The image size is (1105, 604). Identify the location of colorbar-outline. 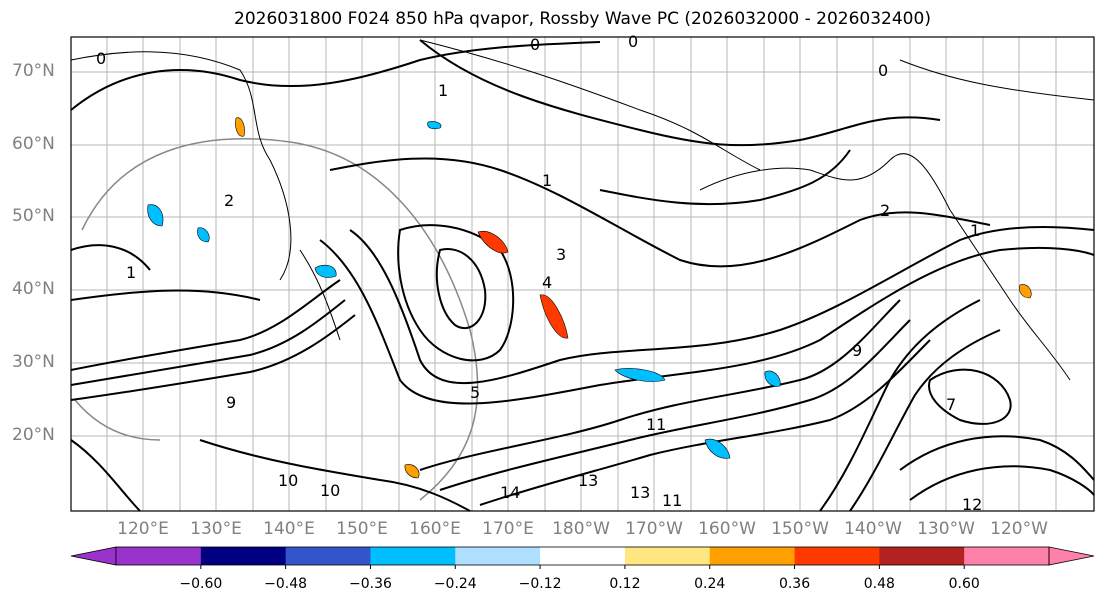
(582, 556).